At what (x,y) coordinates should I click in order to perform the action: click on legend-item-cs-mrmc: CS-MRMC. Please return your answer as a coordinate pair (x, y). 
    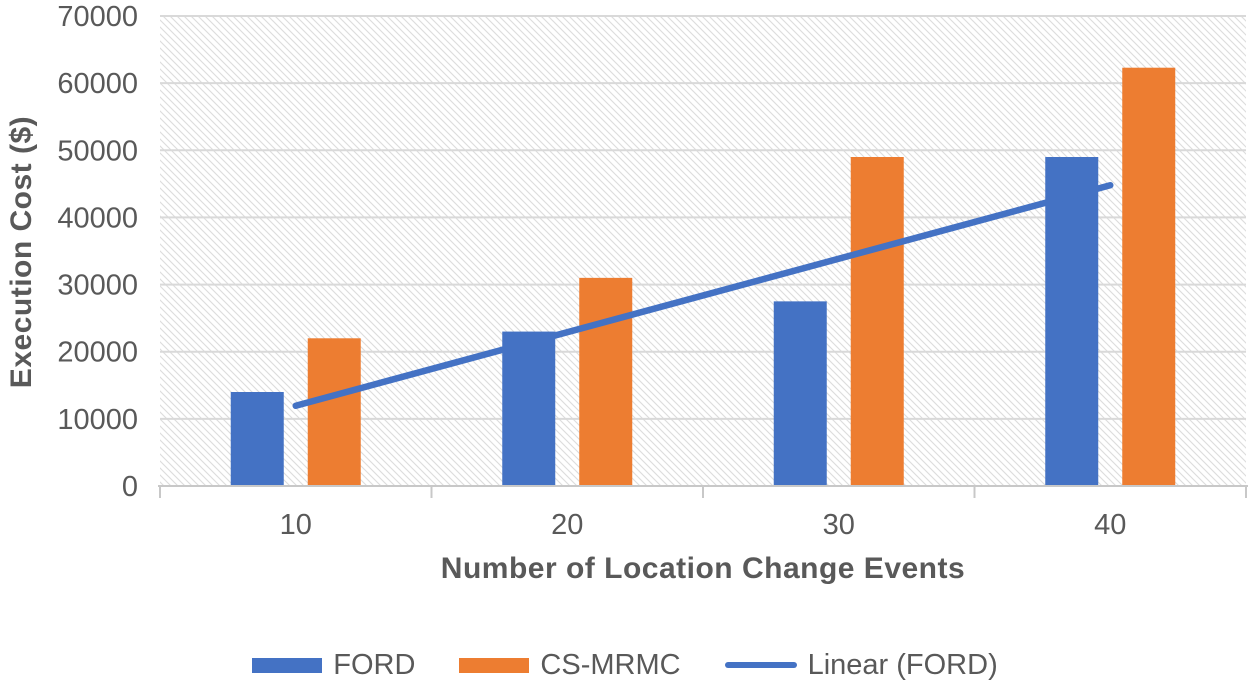
    Looking at the image, I should click on (570, 665).